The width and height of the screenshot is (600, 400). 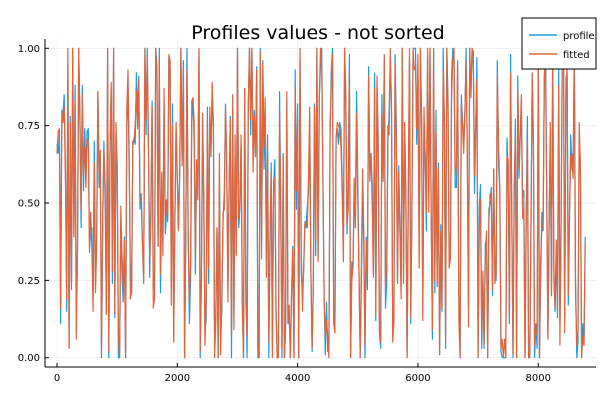 I want to click on y-tick-label: 0.25, so click(x=29, y=281).